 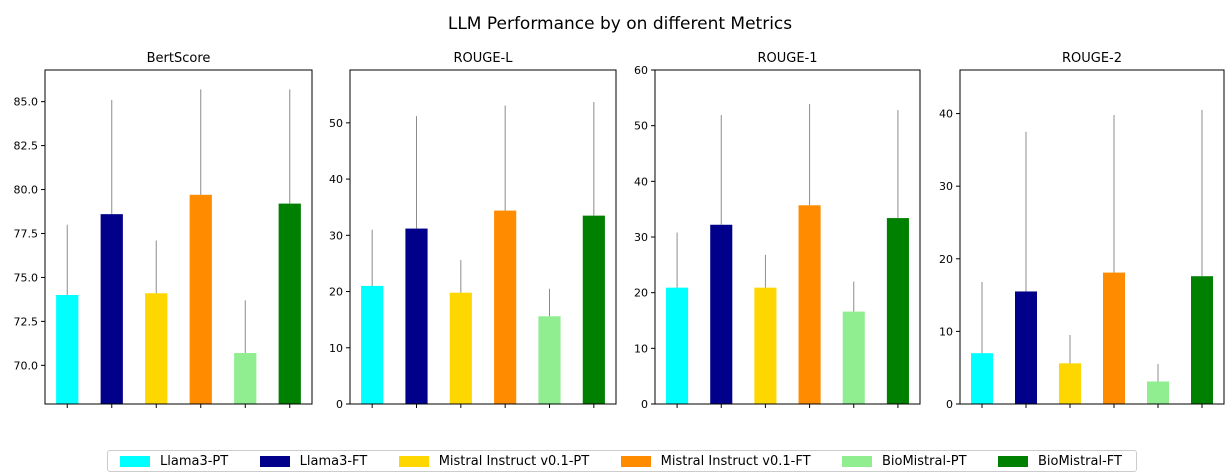 I want to click on legend-swatch-llama3-ft, so click(x=274, y=461).